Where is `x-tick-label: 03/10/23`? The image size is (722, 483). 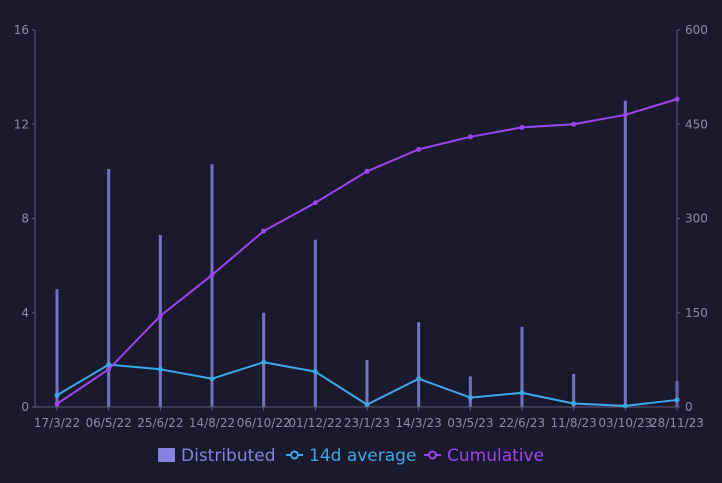
x-tick-label: 03/10/23 is located at coordinates (625, 423).